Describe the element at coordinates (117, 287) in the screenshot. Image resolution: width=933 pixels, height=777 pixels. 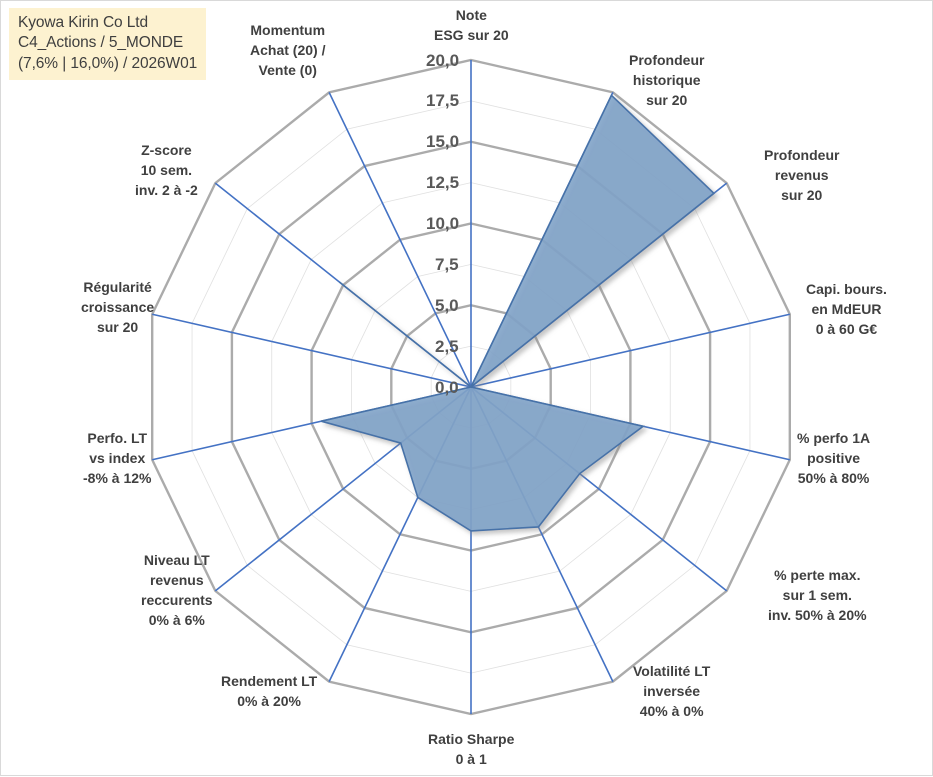
I see `axis-label-line: Régularité` at that location.